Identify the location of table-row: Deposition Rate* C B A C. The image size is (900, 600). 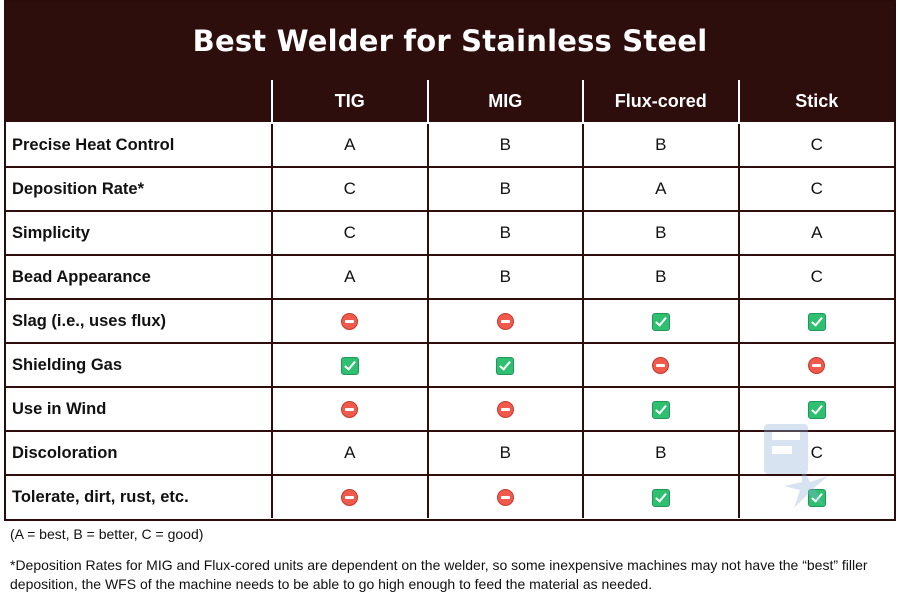
(450, 189).